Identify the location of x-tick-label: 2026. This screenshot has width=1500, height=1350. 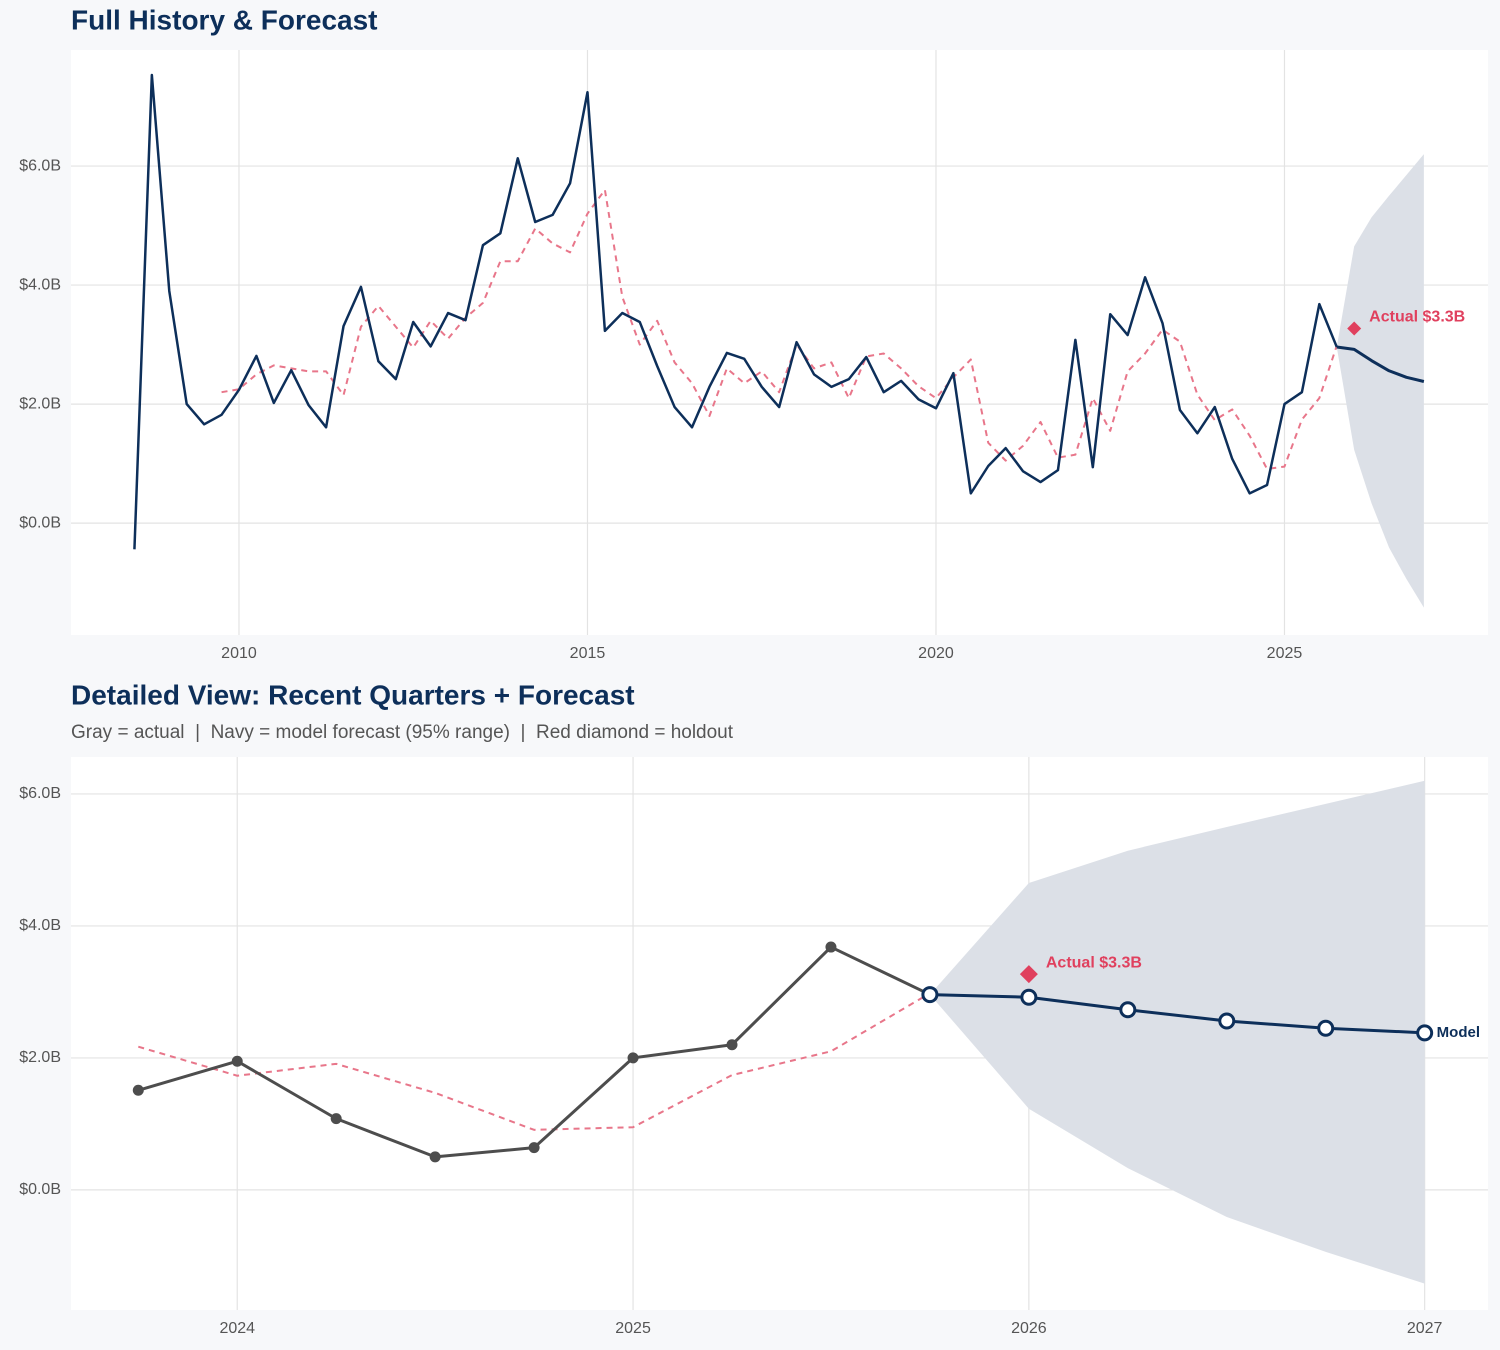
(1029, 1328).